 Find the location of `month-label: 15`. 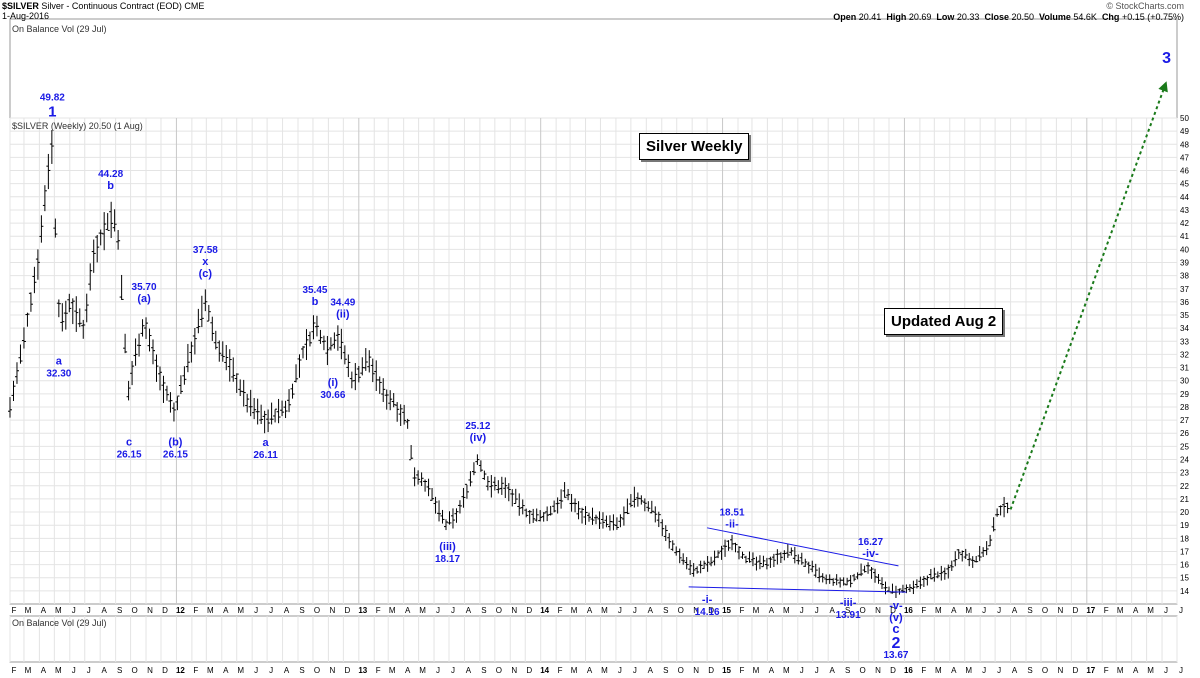

month-label: 15 is located at coordinates (726, 610).